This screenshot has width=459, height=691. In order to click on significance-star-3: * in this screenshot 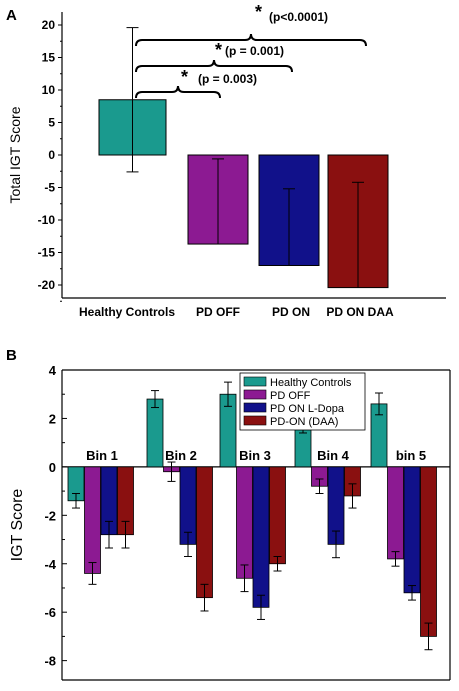, I will do `click(184, 77)`.